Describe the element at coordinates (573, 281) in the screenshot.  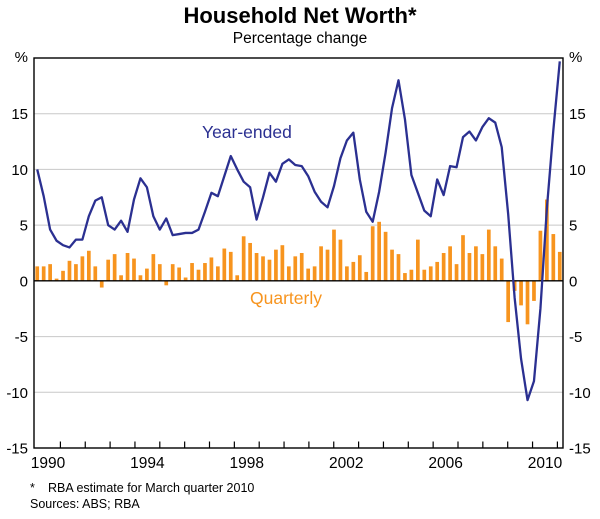
I see `y-axis-label-right: 0` at that location.